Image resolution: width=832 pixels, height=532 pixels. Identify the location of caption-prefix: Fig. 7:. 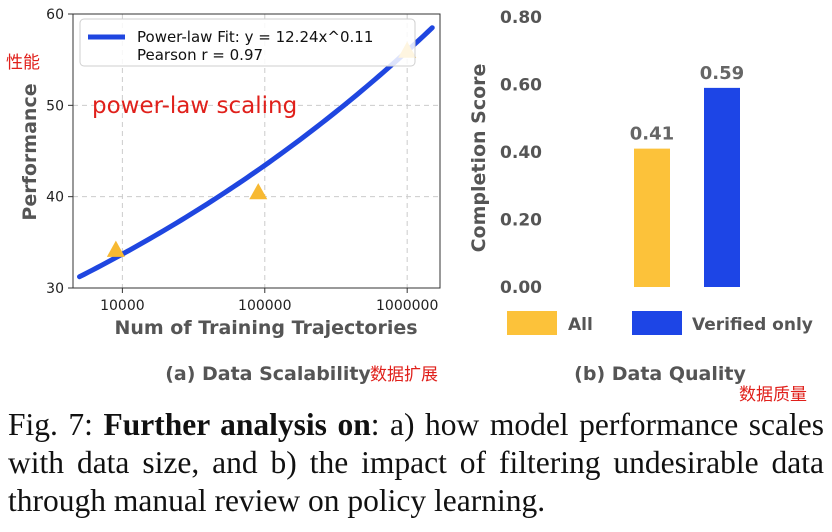
(56, 424).